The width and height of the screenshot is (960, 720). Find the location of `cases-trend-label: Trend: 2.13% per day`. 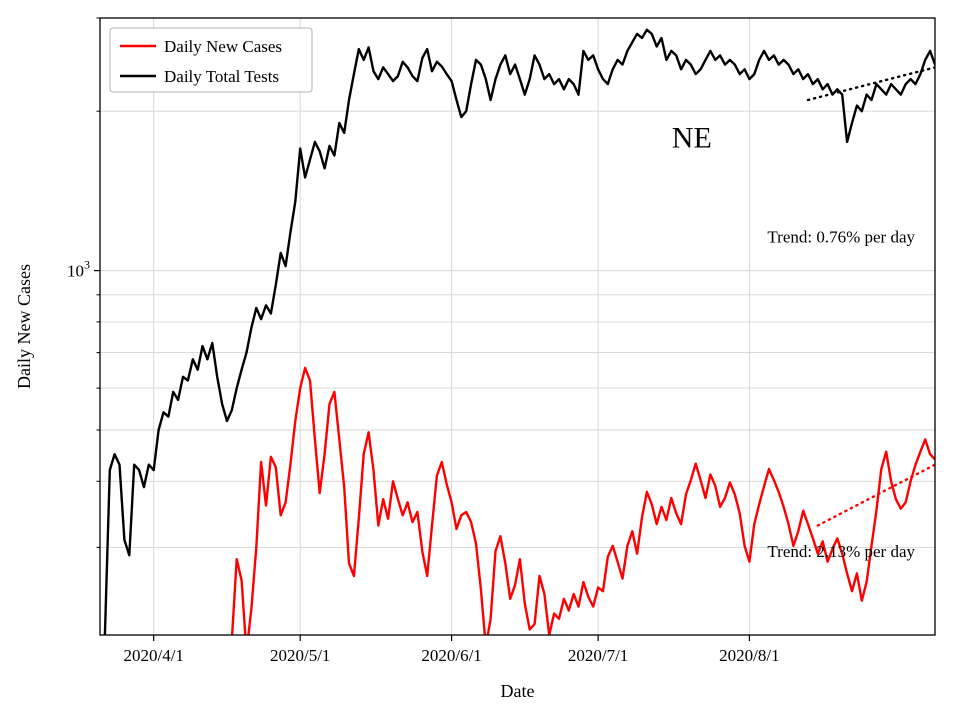

cases-trend-label: Trend: 2.13% per day is located at coordinates (841, 551).